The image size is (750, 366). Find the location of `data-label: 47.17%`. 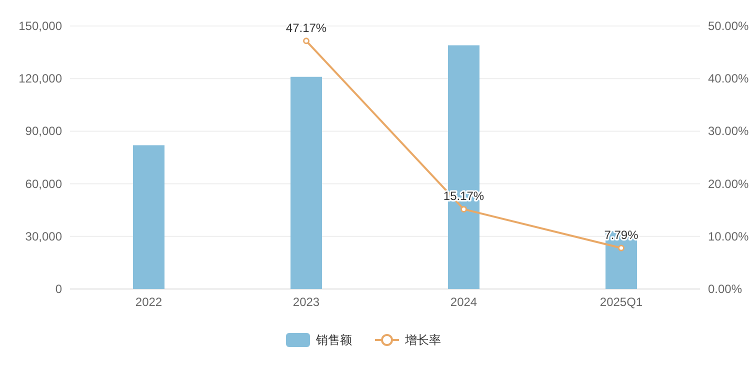

data-label: 47.17% is located at coordinates (306, 27).